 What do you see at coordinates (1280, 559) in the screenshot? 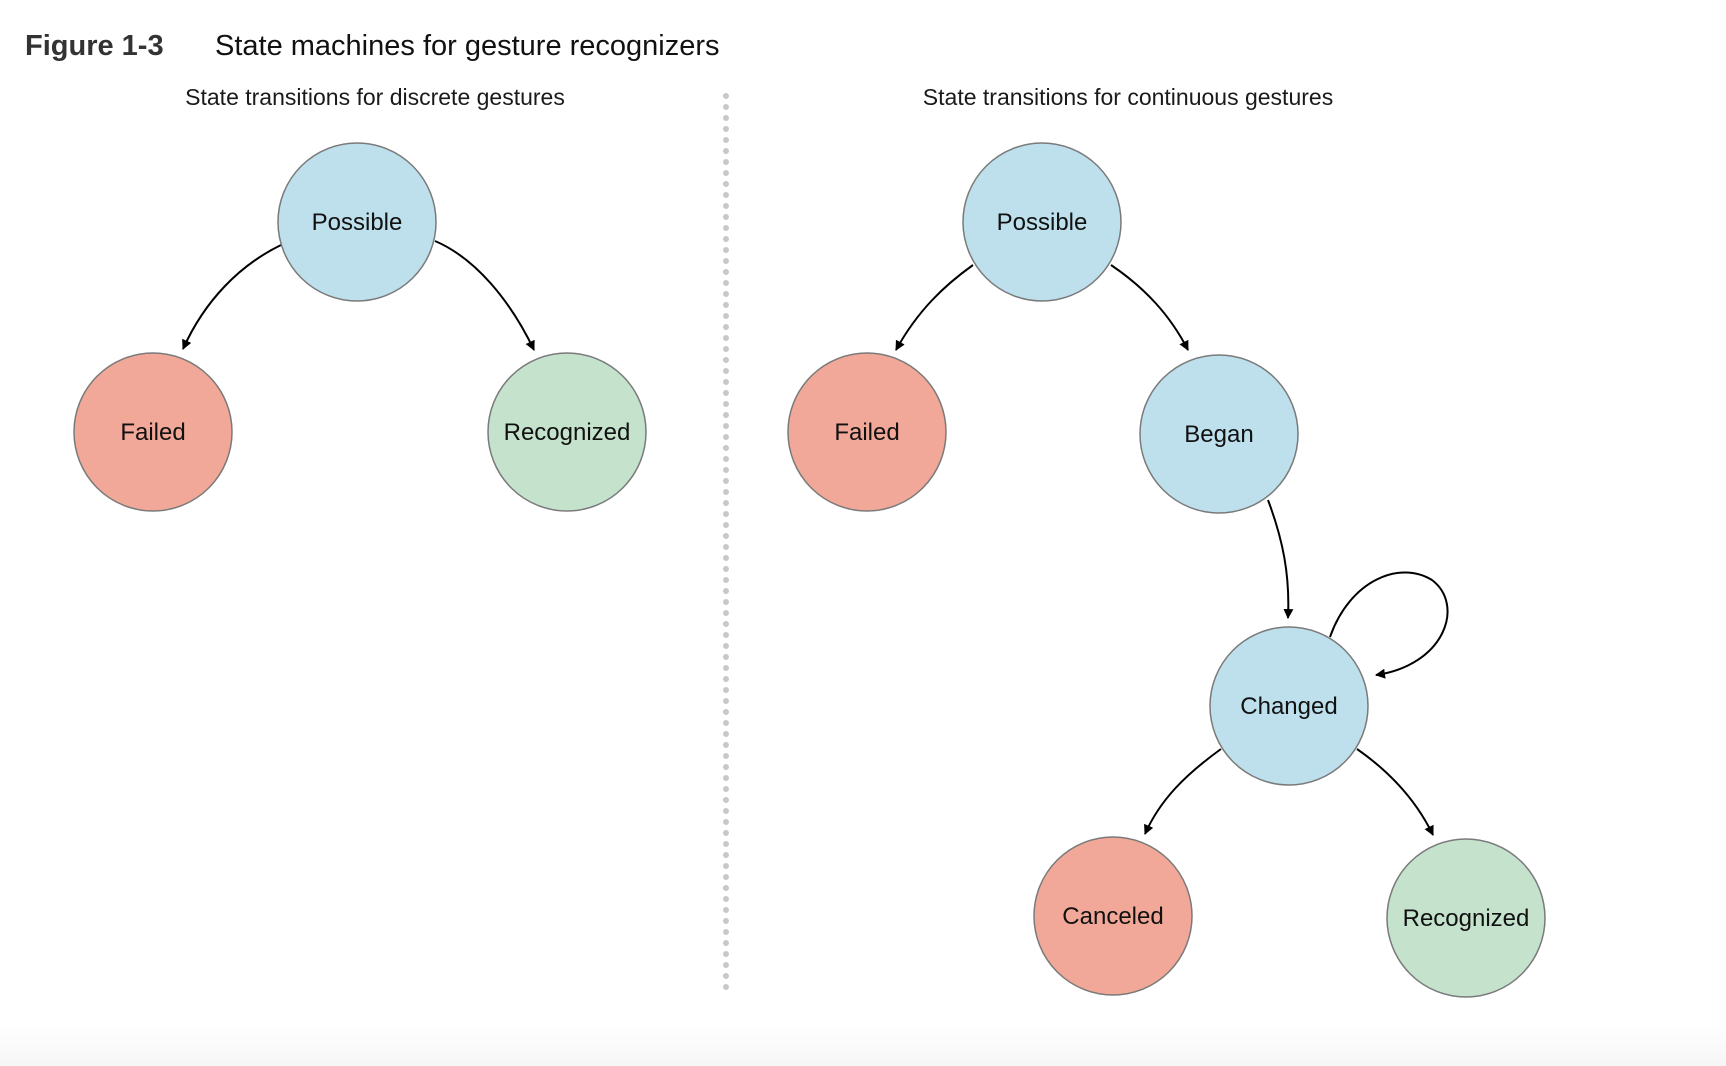
I see `edge-began-to-changed` at bounding box center [1280, 559].